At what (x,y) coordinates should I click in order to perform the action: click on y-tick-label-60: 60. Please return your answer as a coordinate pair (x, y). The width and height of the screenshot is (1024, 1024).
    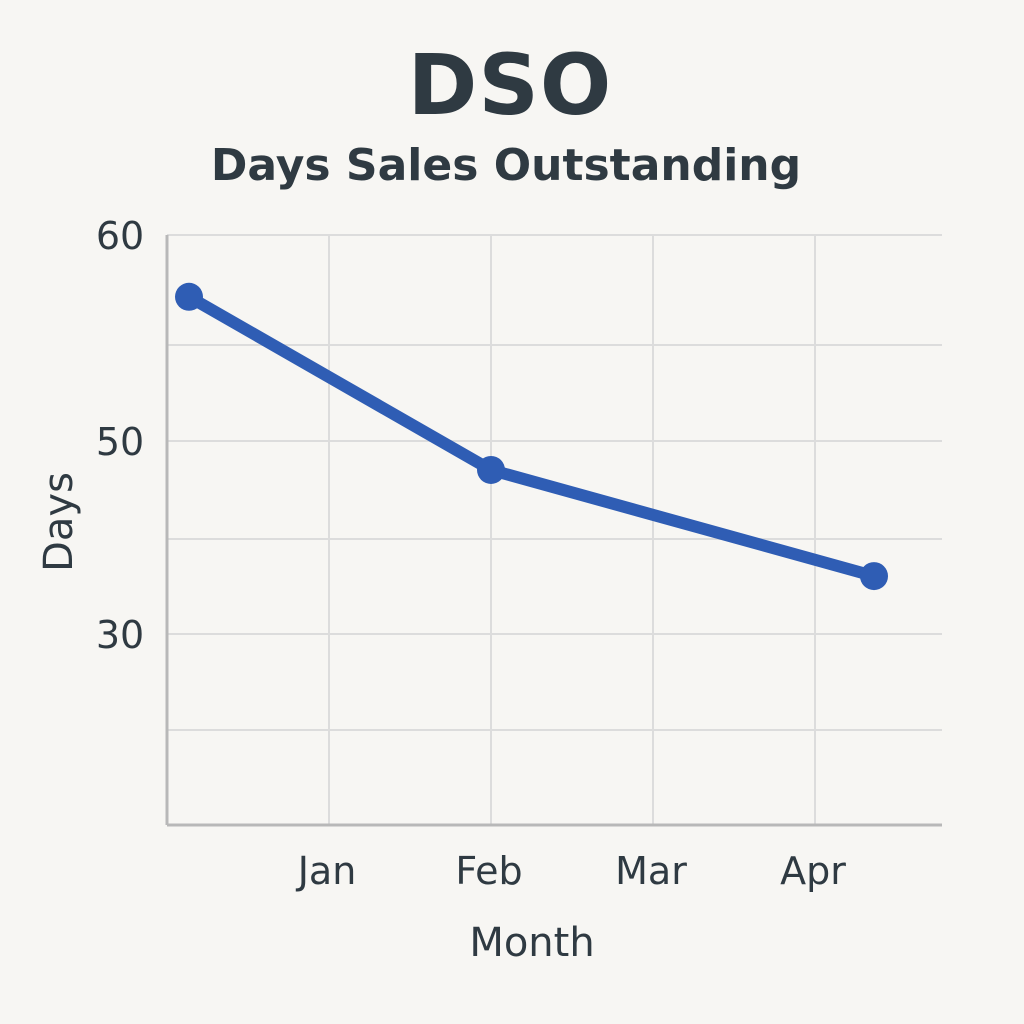
    Looking at the image, I should click on (120, 236).